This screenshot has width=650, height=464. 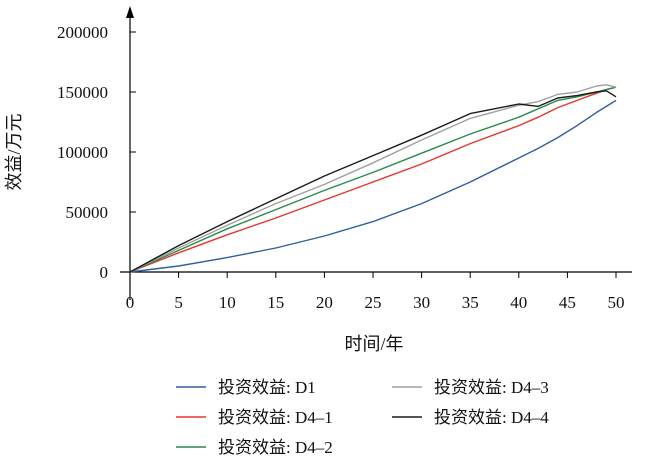 I want to click on x-tick-label: 45, so click(x=567, y=302).